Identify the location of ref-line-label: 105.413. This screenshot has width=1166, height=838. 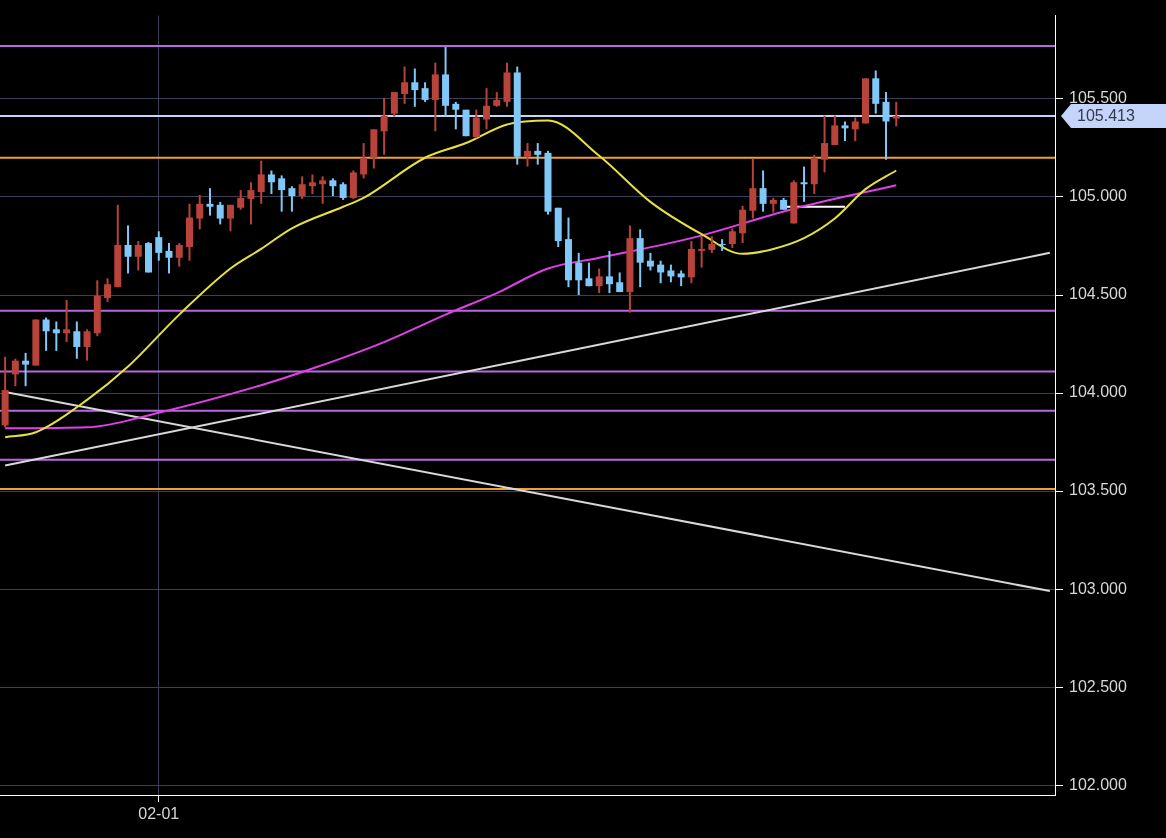
(1106, 116).